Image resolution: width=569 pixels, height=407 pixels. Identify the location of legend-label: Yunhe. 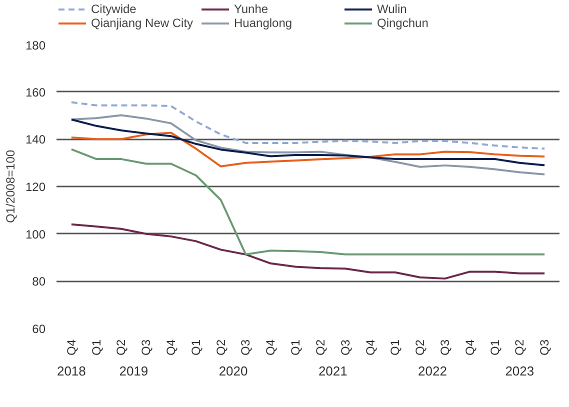
(252, 9).